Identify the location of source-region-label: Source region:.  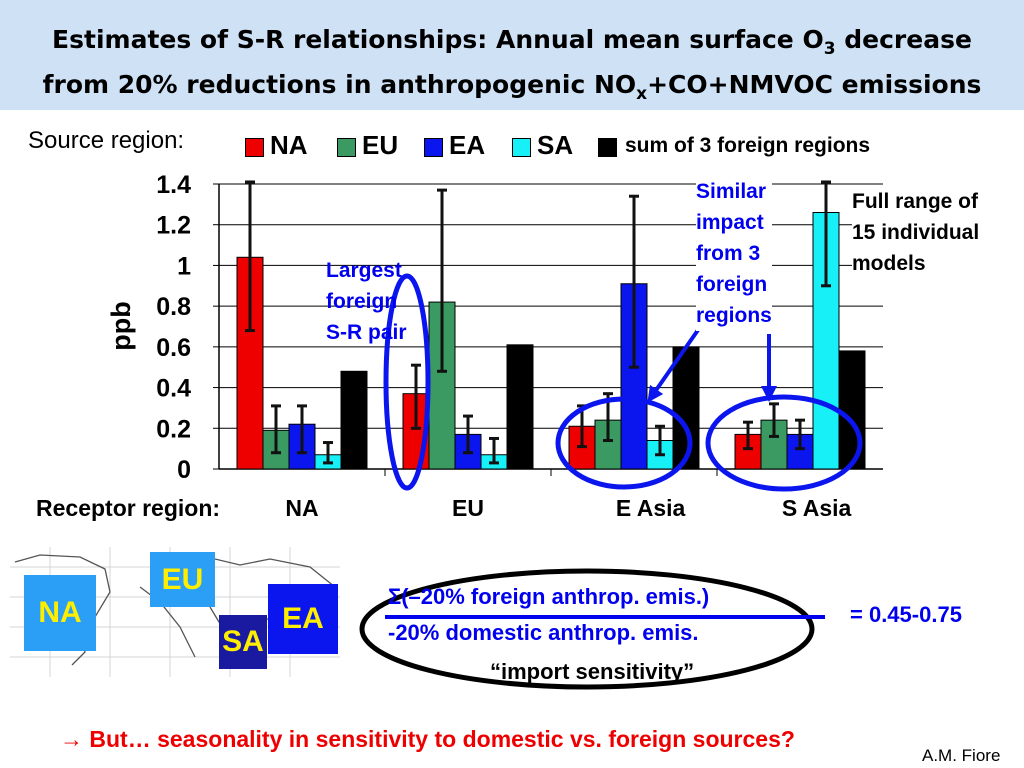
(106, 140).